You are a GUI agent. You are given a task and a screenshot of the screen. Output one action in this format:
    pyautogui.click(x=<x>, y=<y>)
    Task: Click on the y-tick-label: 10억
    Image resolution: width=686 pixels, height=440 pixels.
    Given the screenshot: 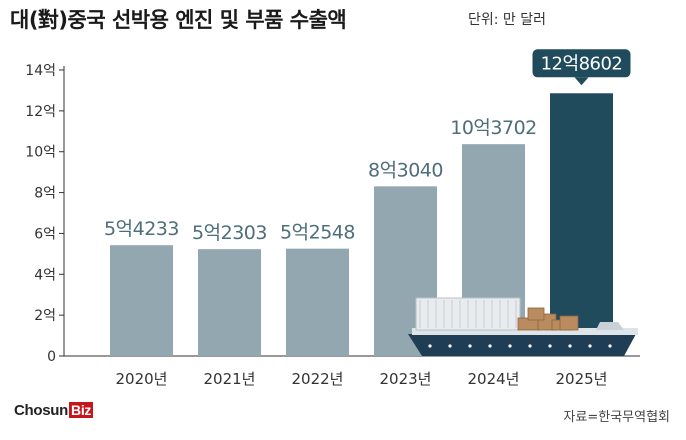 What is the action you would take?
    pyautogui.click(x=40, y=153)
    